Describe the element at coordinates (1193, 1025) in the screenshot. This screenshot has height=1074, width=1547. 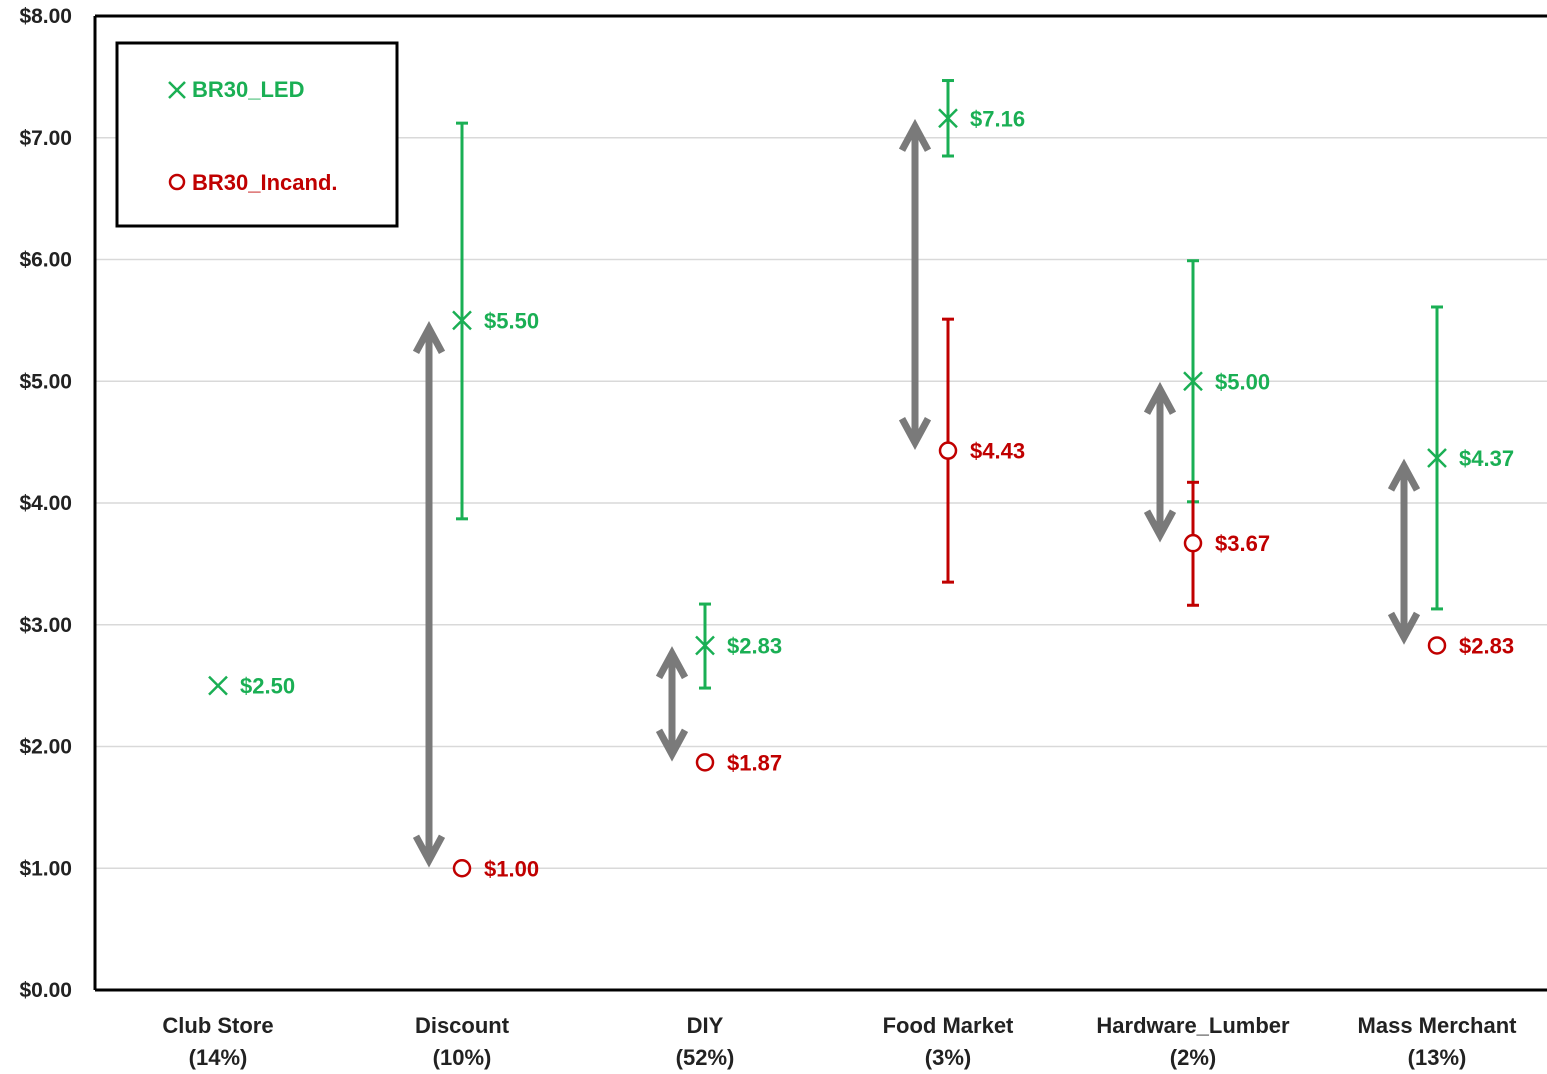
I see `x-category-label: Hardware_Lumber` at that location.